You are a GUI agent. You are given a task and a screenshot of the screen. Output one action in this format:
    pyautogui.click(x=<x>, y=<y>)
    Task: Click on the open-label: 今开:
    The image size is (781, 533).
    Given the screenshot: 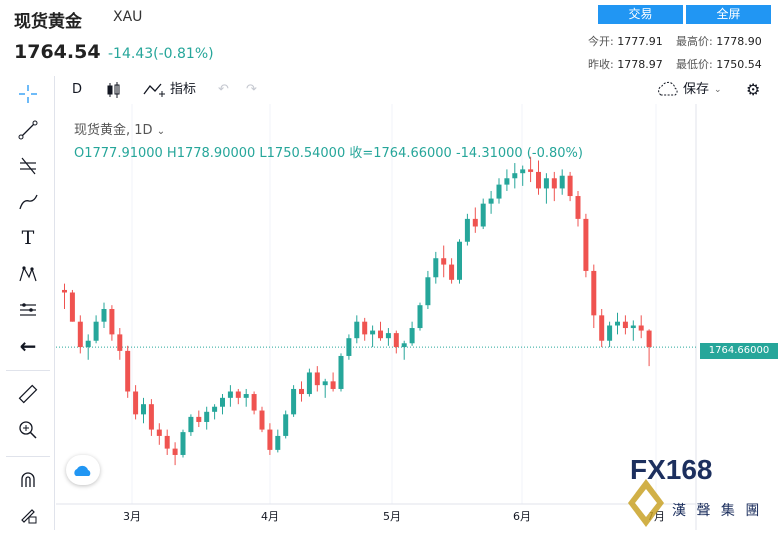 What is the action you would take?
    pyautogui.click(x=601, y=41)
    